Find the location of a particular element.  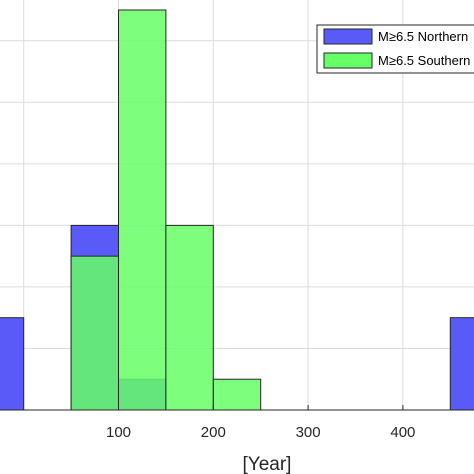

legend: M≥6.5 Northern M≥6.5 Southern is located at coordinates (395, 49).